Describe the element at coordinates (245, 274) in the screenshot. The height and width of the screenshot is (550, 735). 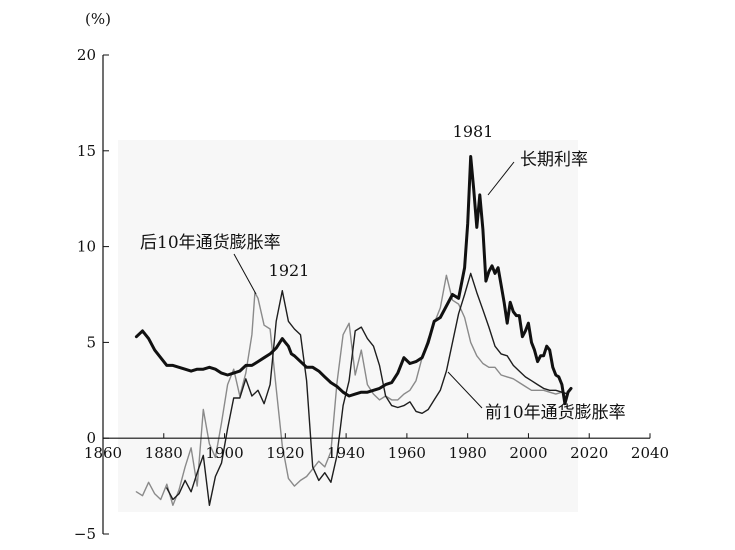
I see `annotation-next-10y-inflation-pointer` at that location.